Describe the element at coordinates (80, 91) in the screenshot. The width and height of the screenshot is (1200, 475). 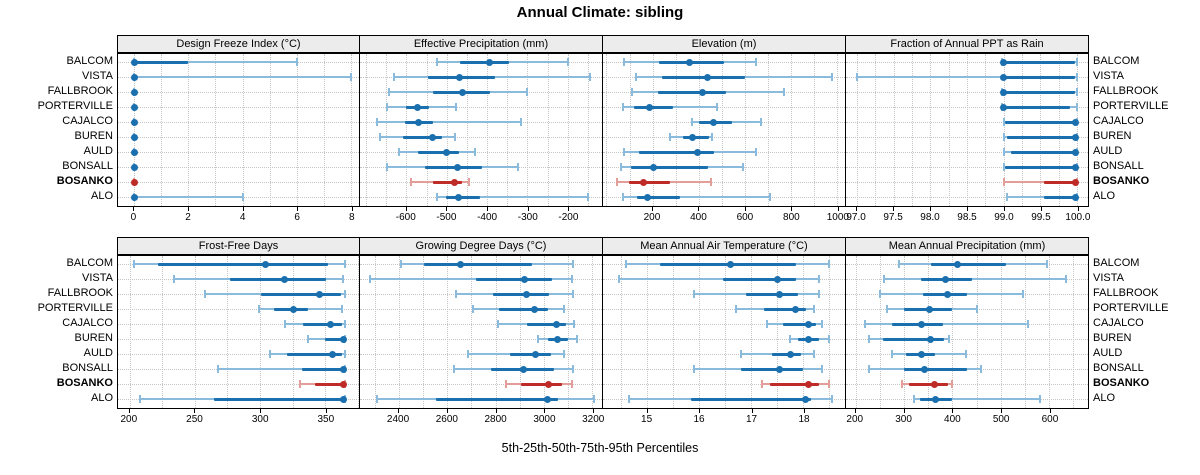
I see `row-label-left-fallbrook: FALLBROOK` at that location.